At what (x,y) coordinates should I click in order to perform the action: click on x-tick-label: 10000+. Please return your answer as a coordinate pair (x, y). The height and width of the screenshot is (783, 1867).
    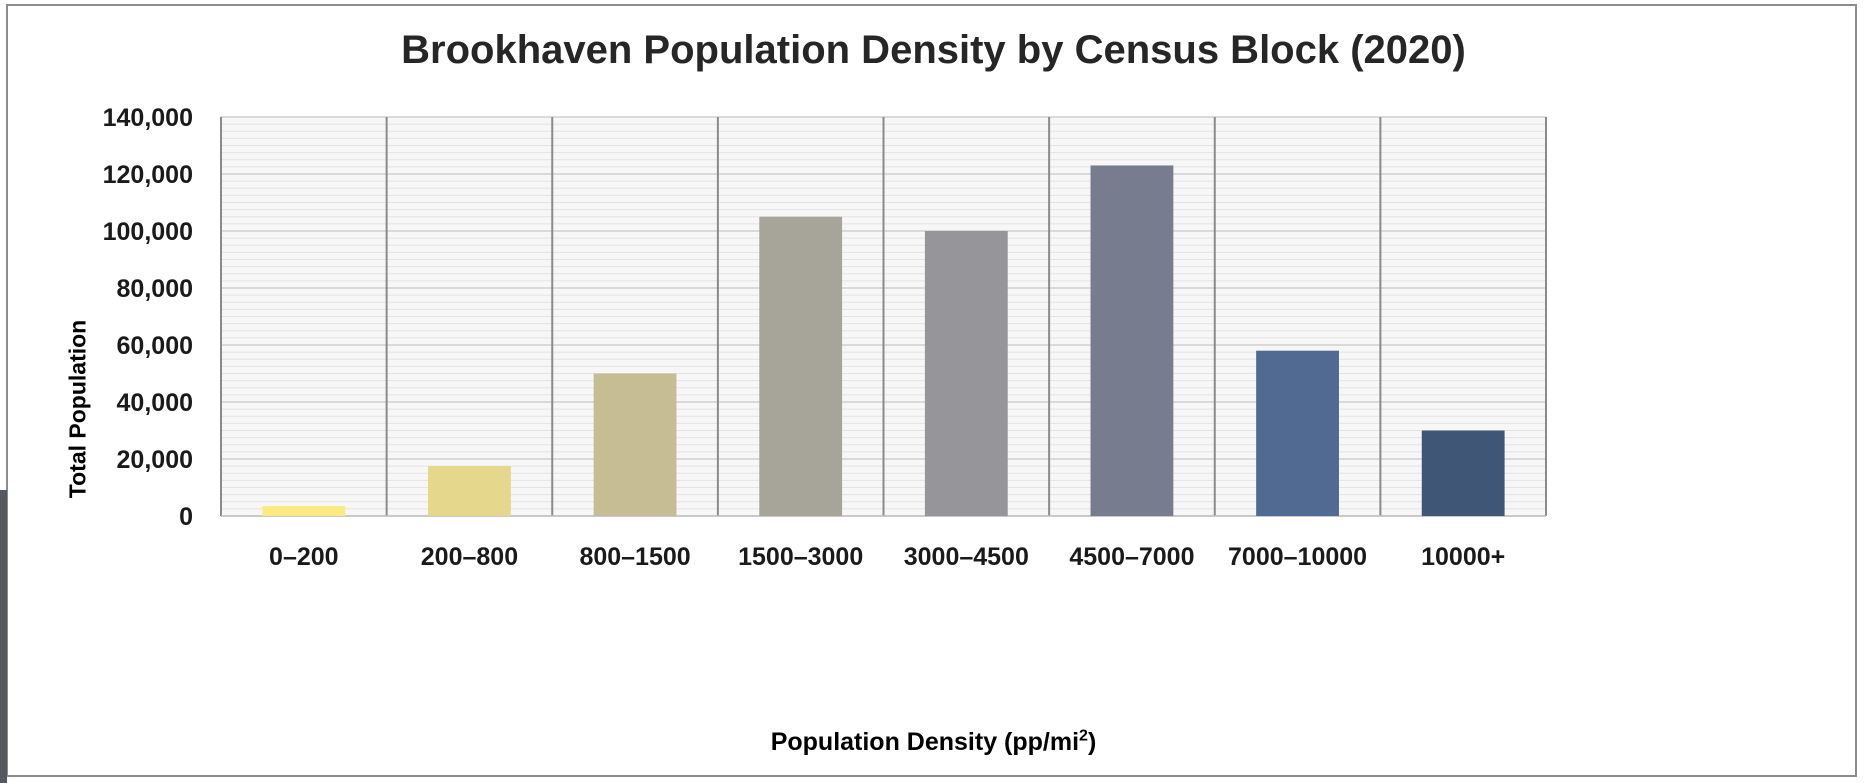
    Looking at the image, I should click on (1463, 557).